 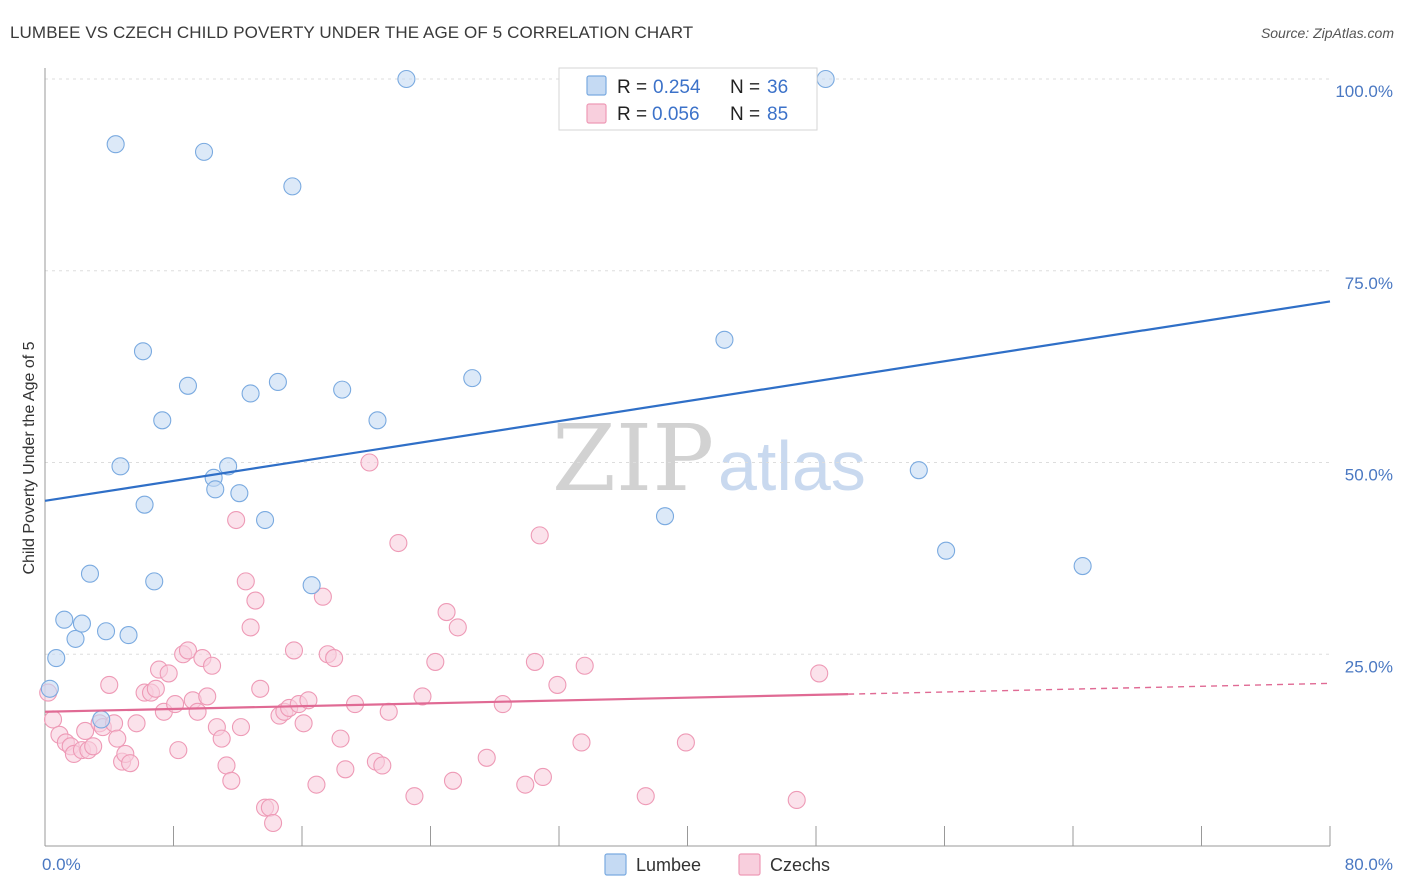 I want to click on y-tick-label-0: 25.0%, so click(x=1369, y=666).